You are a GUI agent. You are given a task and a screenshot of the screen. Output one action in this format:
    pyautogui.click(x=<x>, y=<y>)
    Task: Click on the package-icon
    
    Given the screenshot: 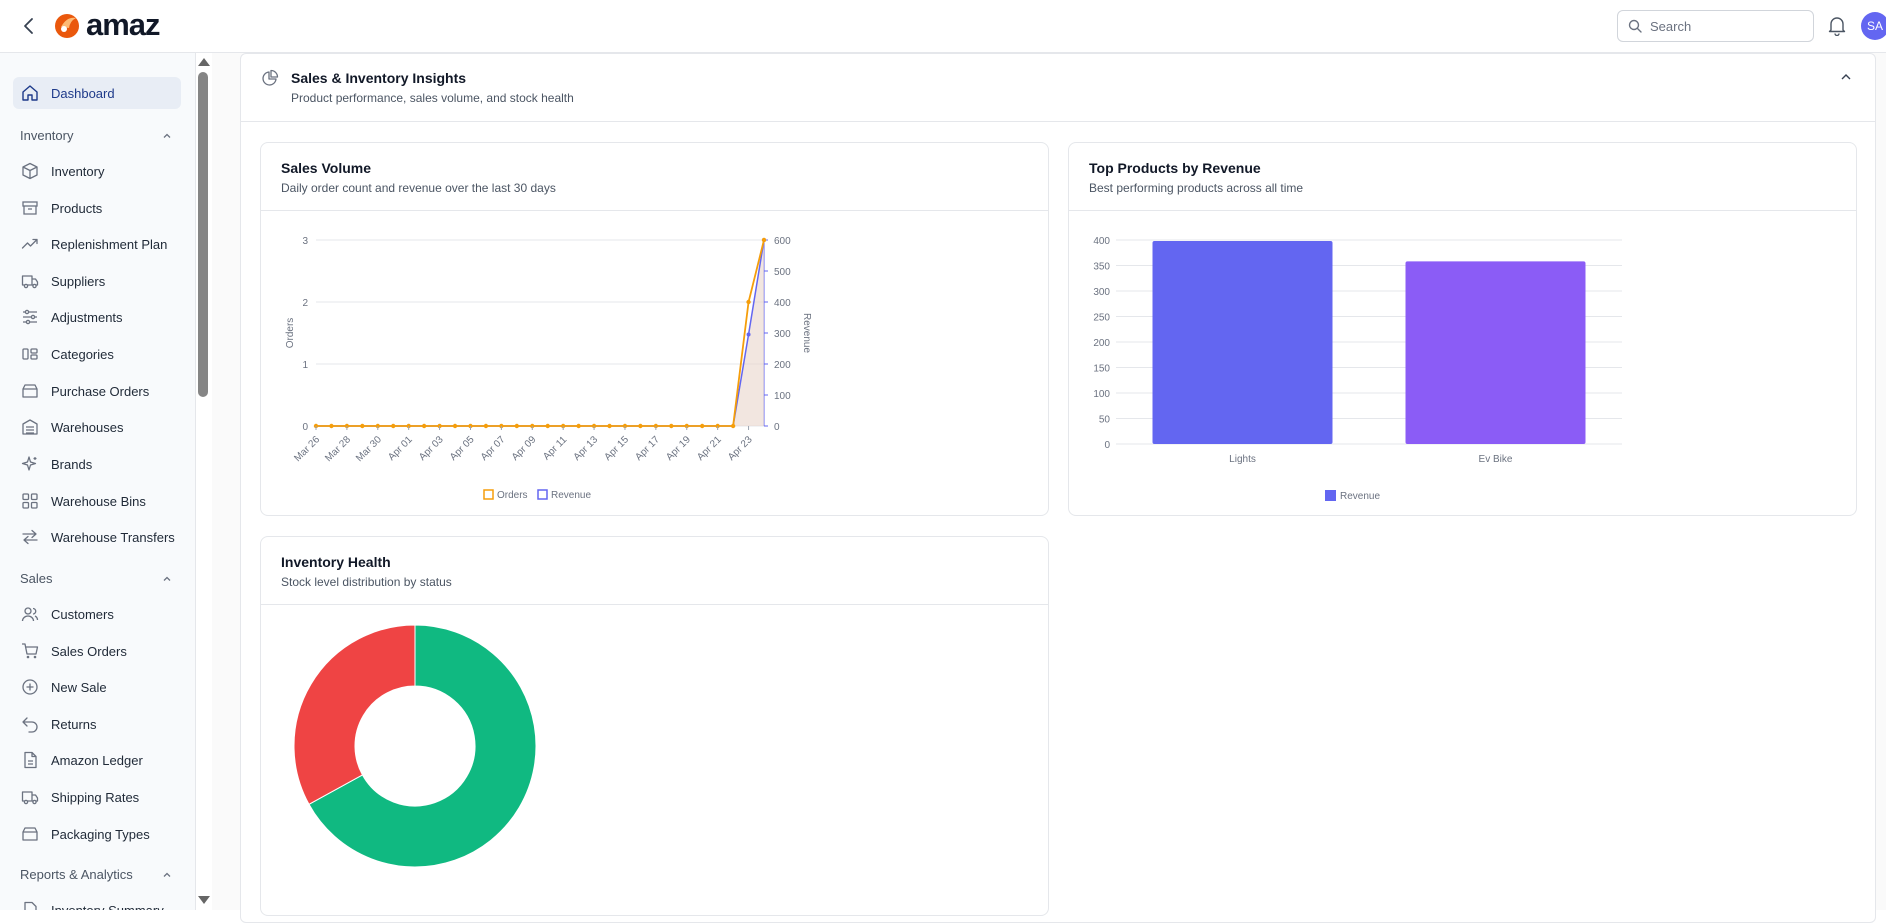 What is the action you would take?
    pyautogui.click(x=30, y=834)
    